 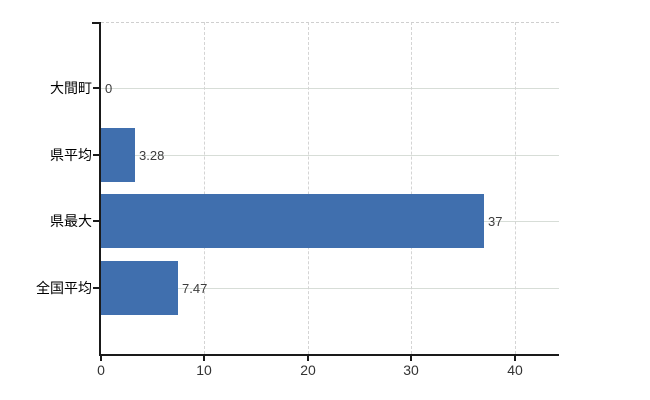 I want to click on category-label: 大間町, so click(x=71, y=88).